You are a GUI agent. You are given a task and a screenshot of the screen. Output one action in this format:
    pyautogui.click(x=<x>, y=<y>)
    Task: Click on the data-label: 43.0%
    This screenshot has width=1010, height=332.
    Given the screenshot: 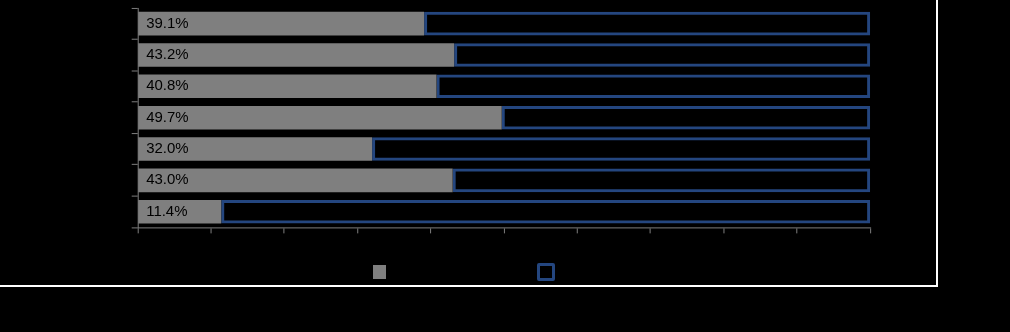 What is the action you would take?
    pyautogui.click(x=167, y=179)
    